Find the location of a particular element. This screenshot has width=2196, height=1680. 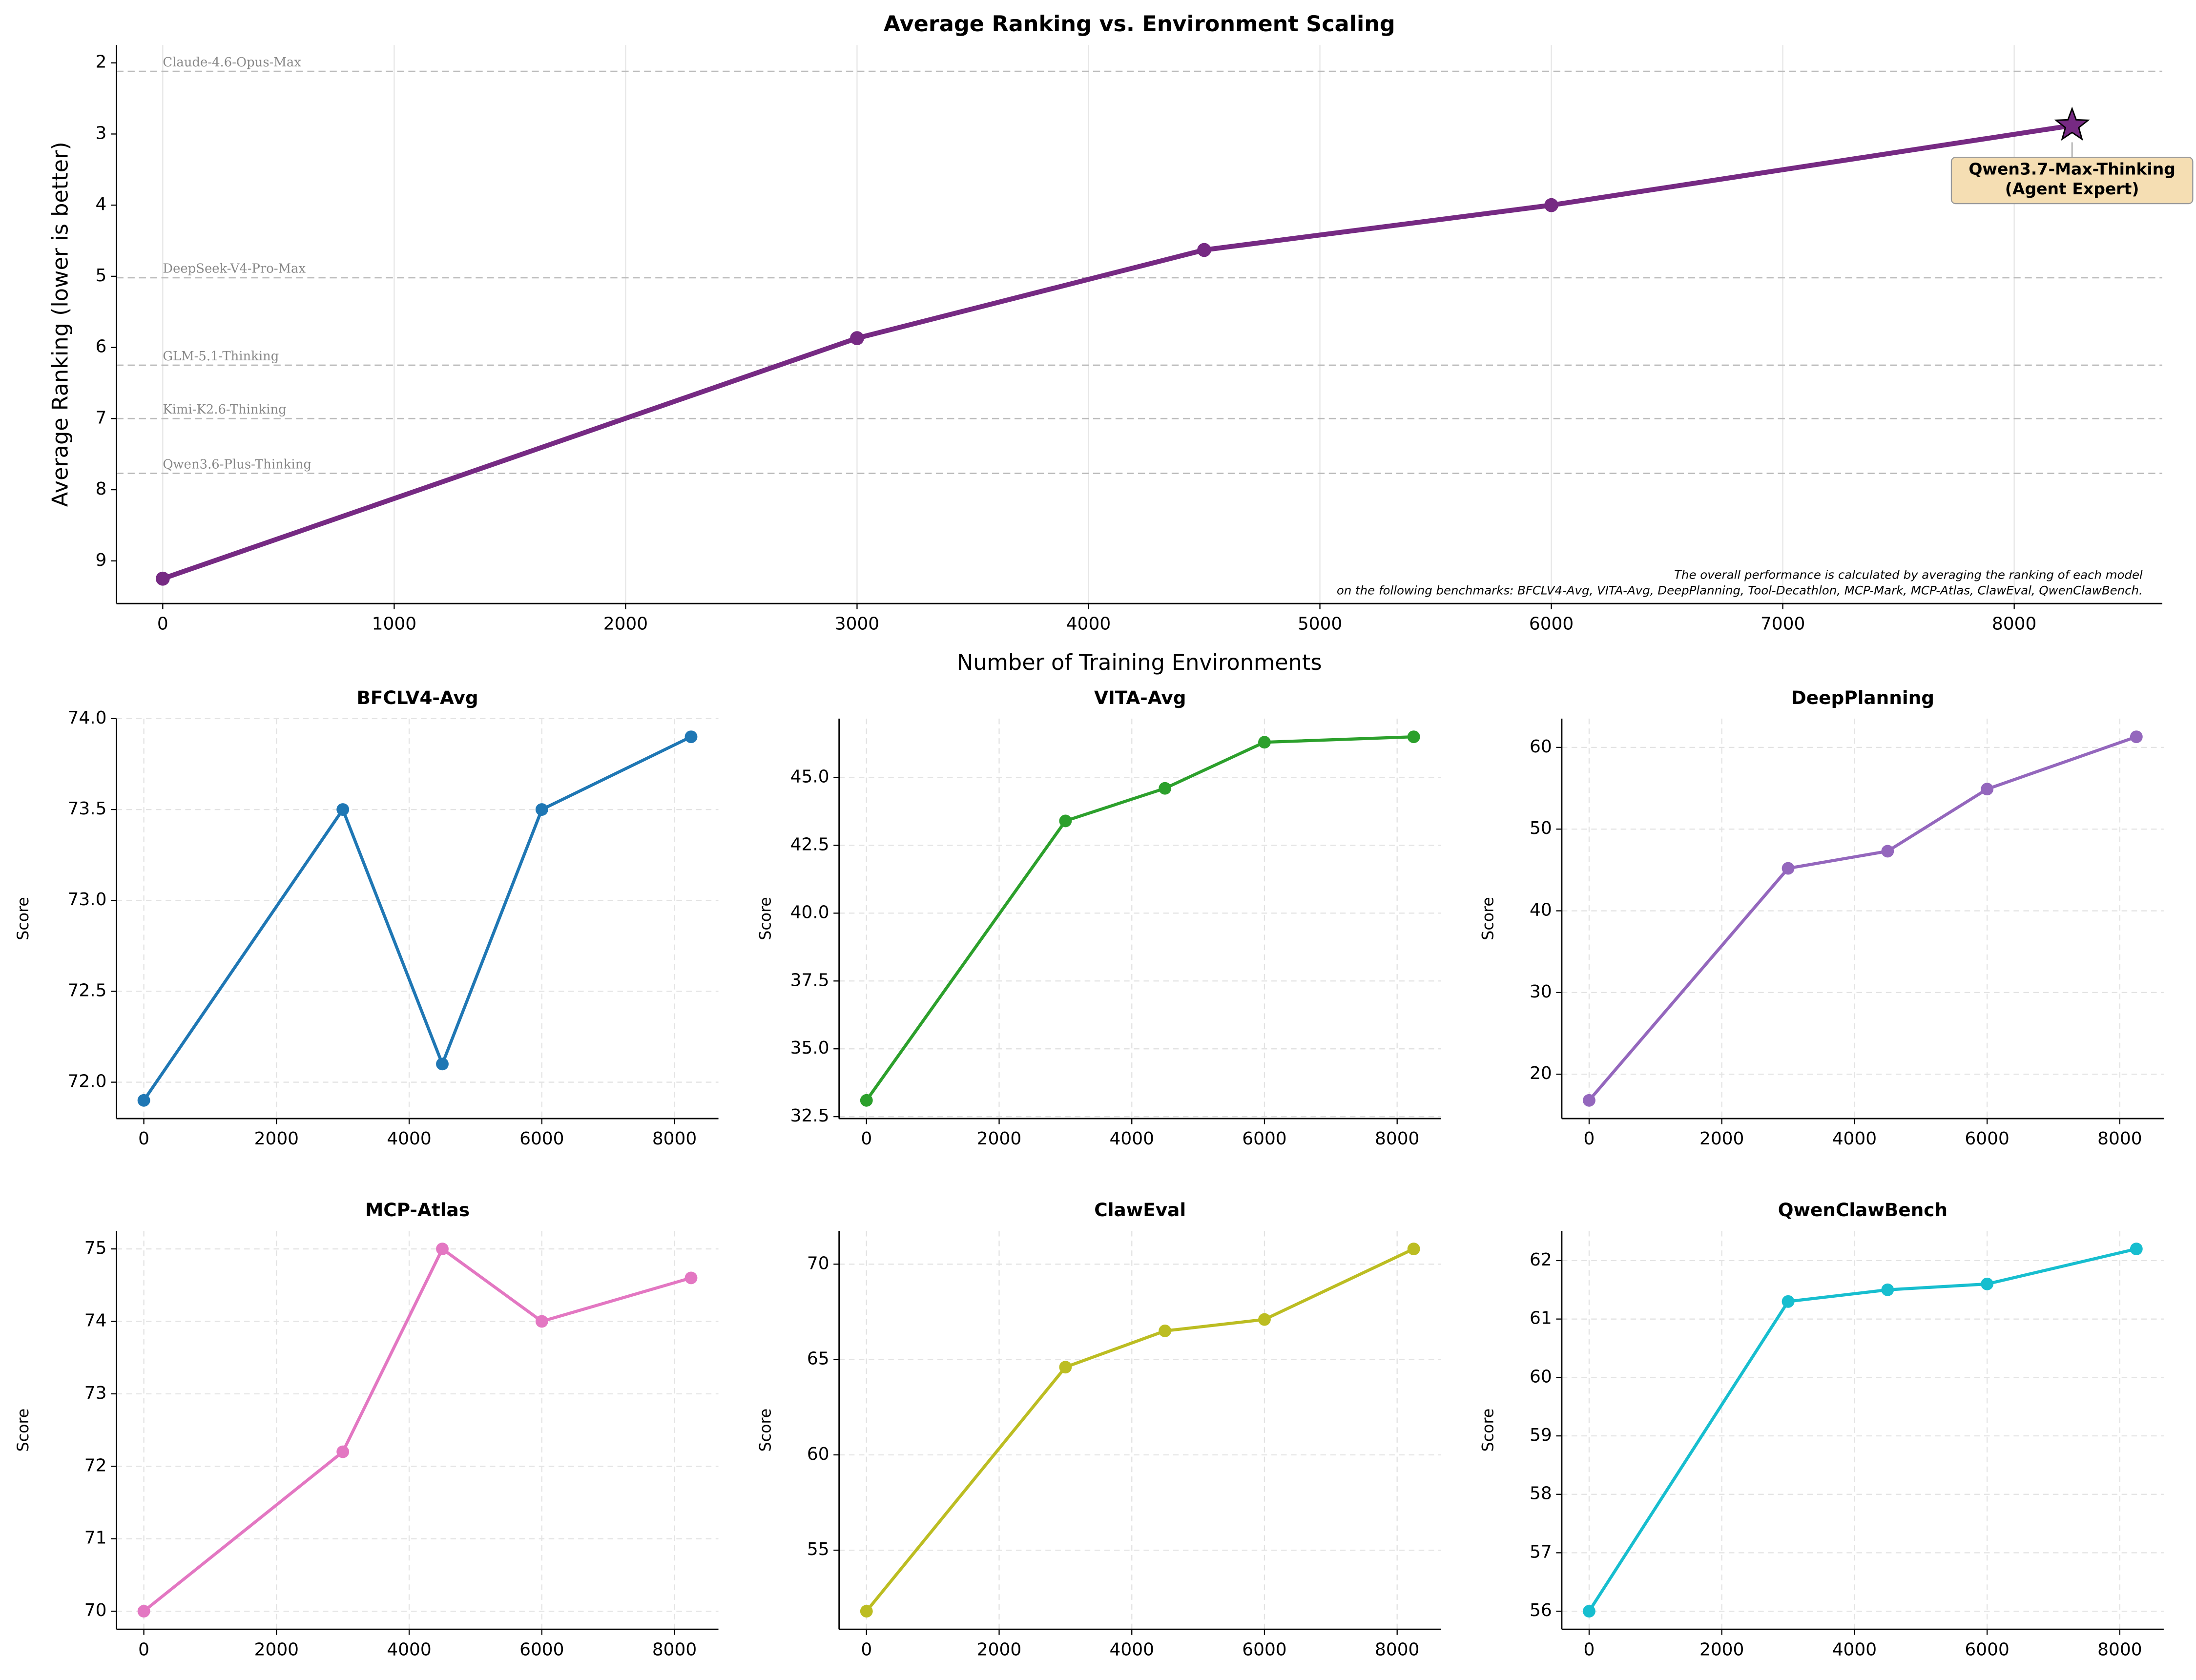

annotation-text: Qwen3.7-Max-Thinking is located at coordinates (2071, 169).